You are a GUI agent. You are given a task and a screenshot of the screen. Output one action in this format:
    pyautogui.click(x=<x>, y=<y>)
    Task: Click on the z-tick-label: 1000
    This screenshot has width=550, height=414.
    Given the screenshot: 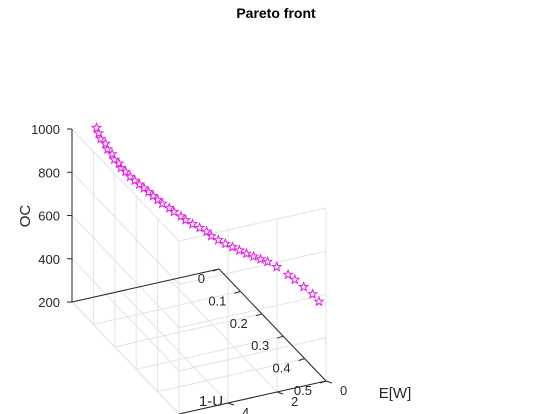 What is the action you would take?
    pyautogui.click(x=45, y=129)
    